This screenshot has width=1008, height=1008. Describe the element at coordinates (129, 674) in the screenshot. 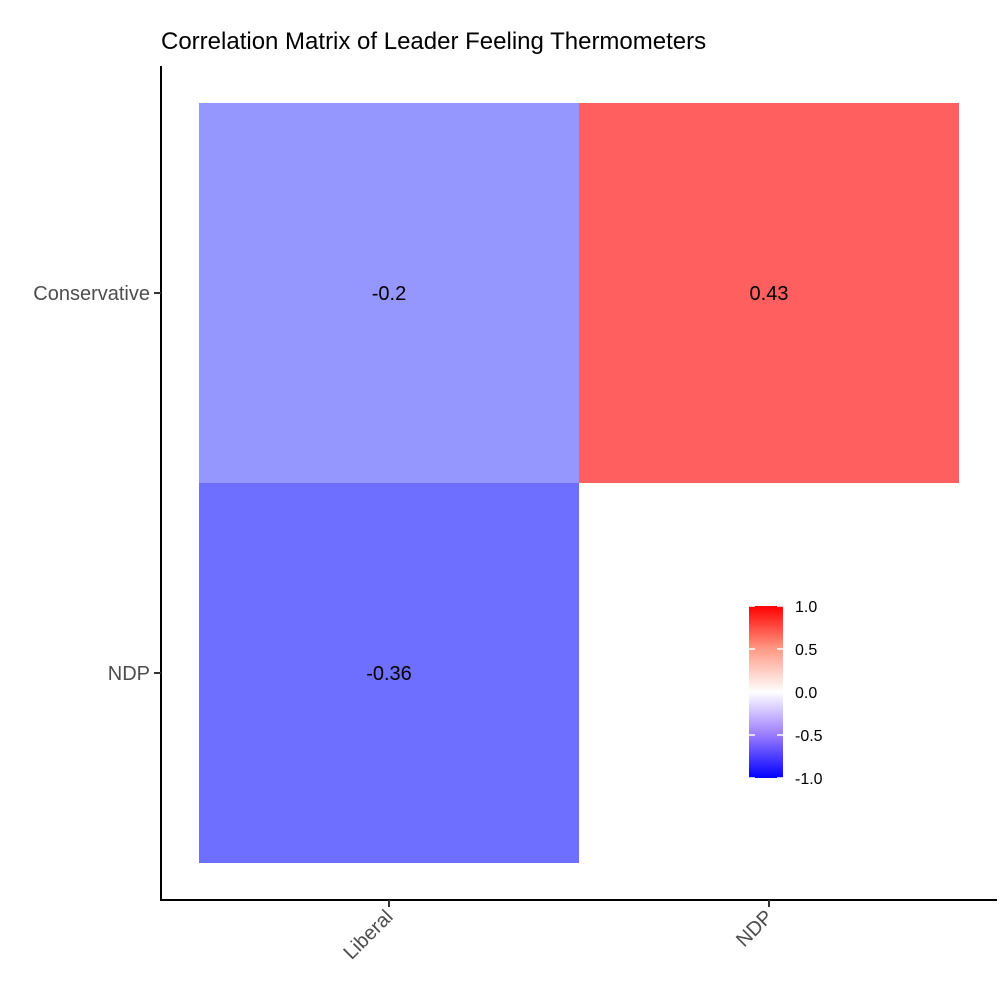

I see `y-tick-label-ndp: NDP` at that location.